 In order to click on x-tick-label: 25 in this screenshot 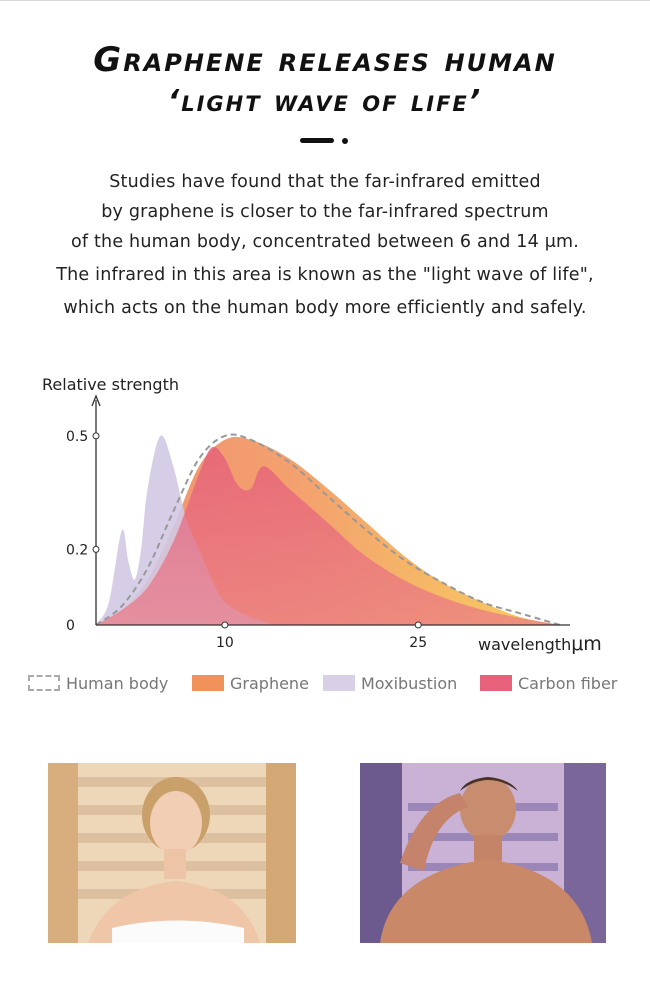, I will do `click(418, 643)`.